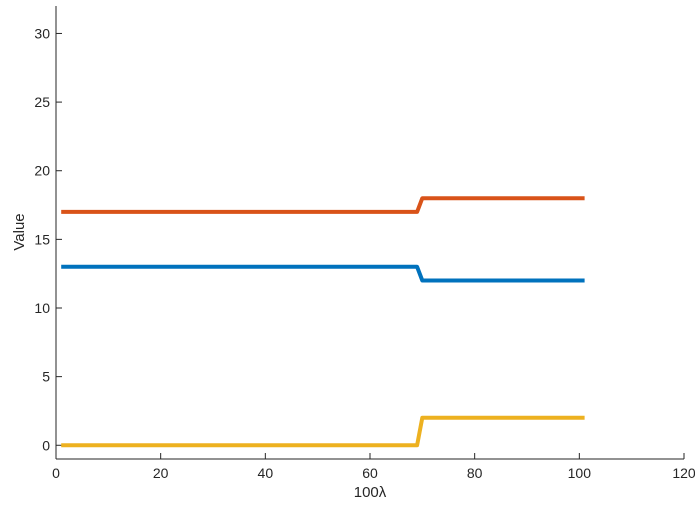 This screenshot has width=695, height=510. I want to click on x-tick-label: 0, so click(56, 473).